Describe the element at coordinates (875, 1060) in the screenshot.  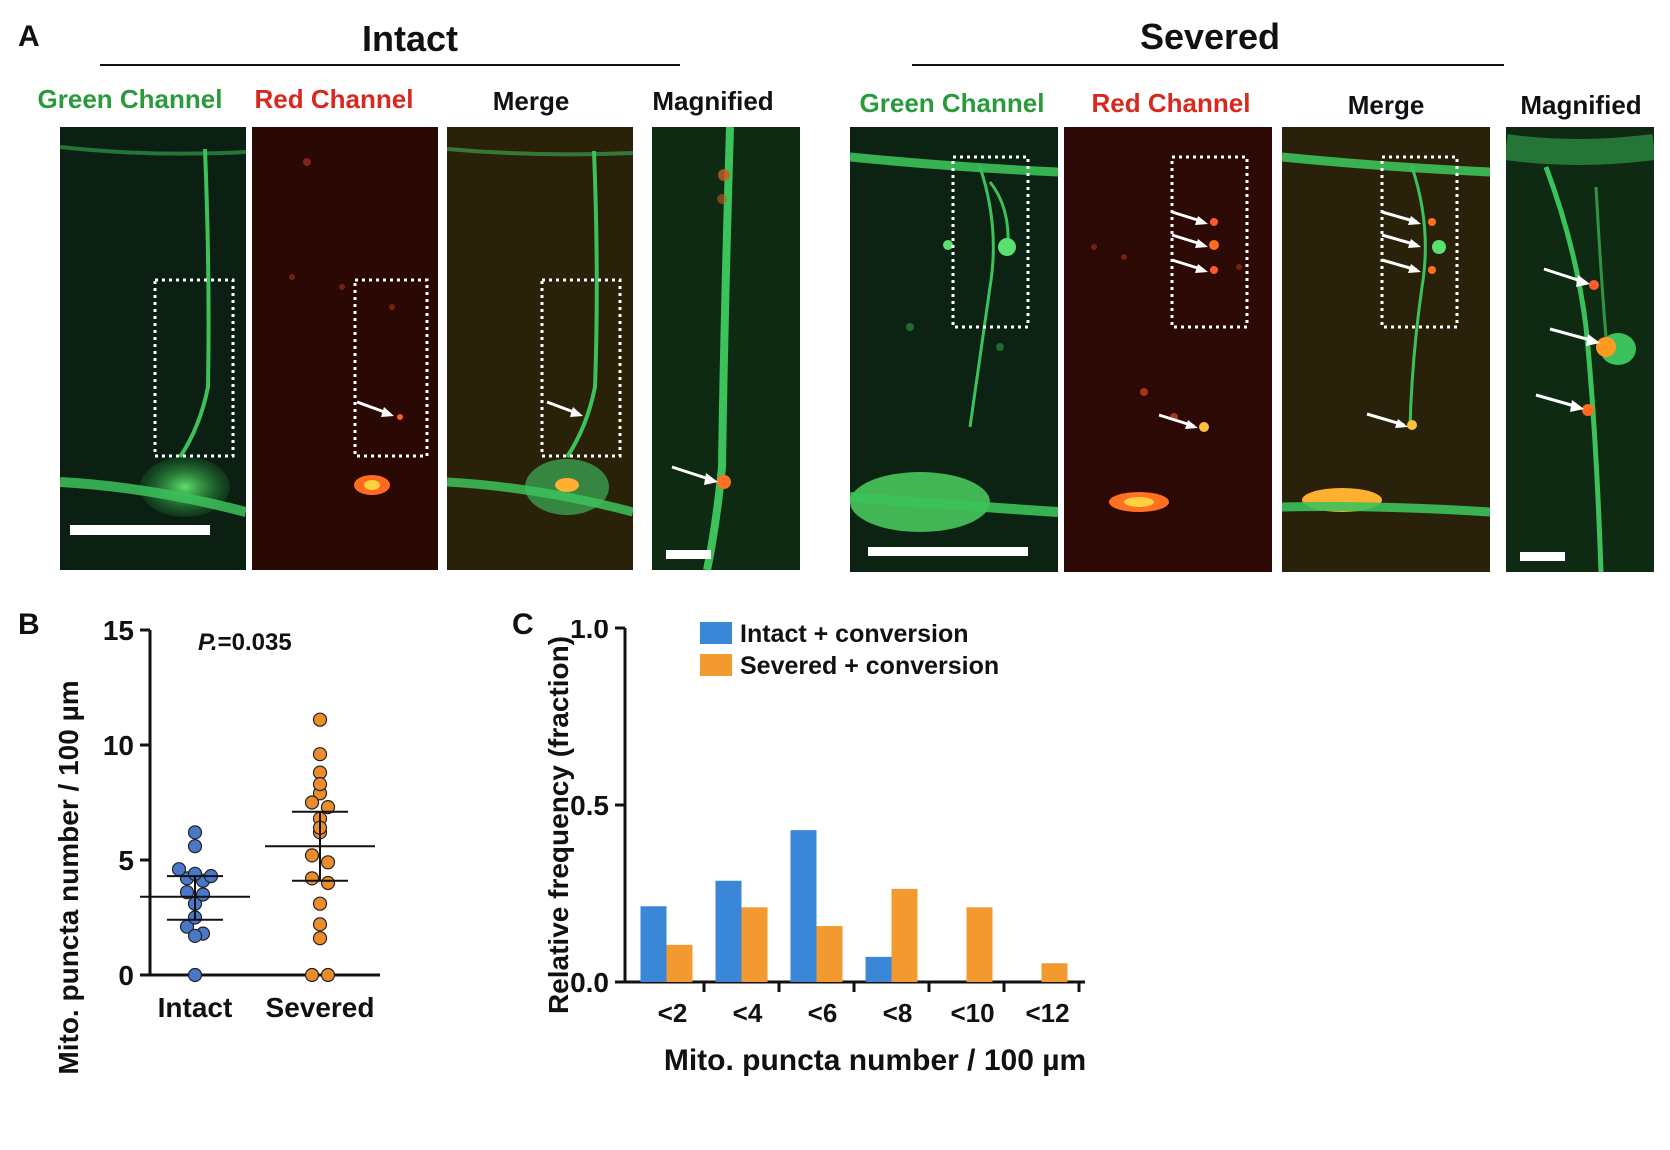
I see `c-x-axis-label: Mito. puncta number / 100 µm` at that location.